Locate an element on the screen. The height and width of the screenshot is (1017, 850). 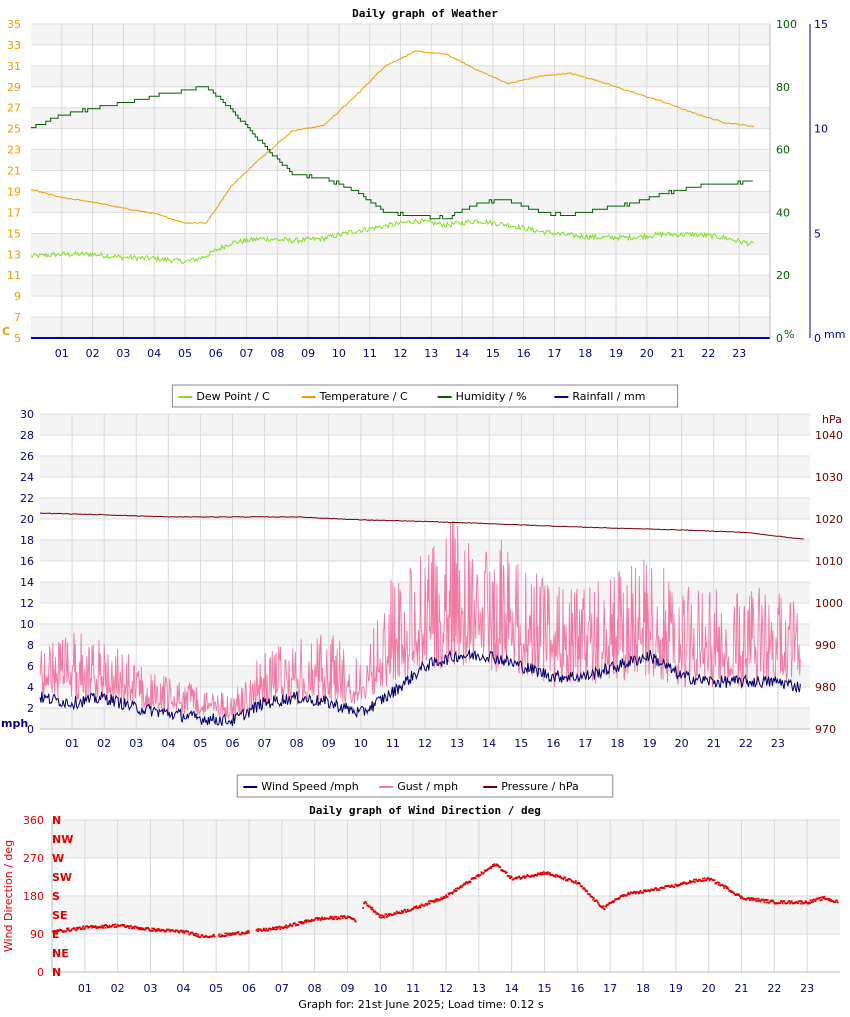
speed-axis-tick: 10 is located at coordinates (27, 624).